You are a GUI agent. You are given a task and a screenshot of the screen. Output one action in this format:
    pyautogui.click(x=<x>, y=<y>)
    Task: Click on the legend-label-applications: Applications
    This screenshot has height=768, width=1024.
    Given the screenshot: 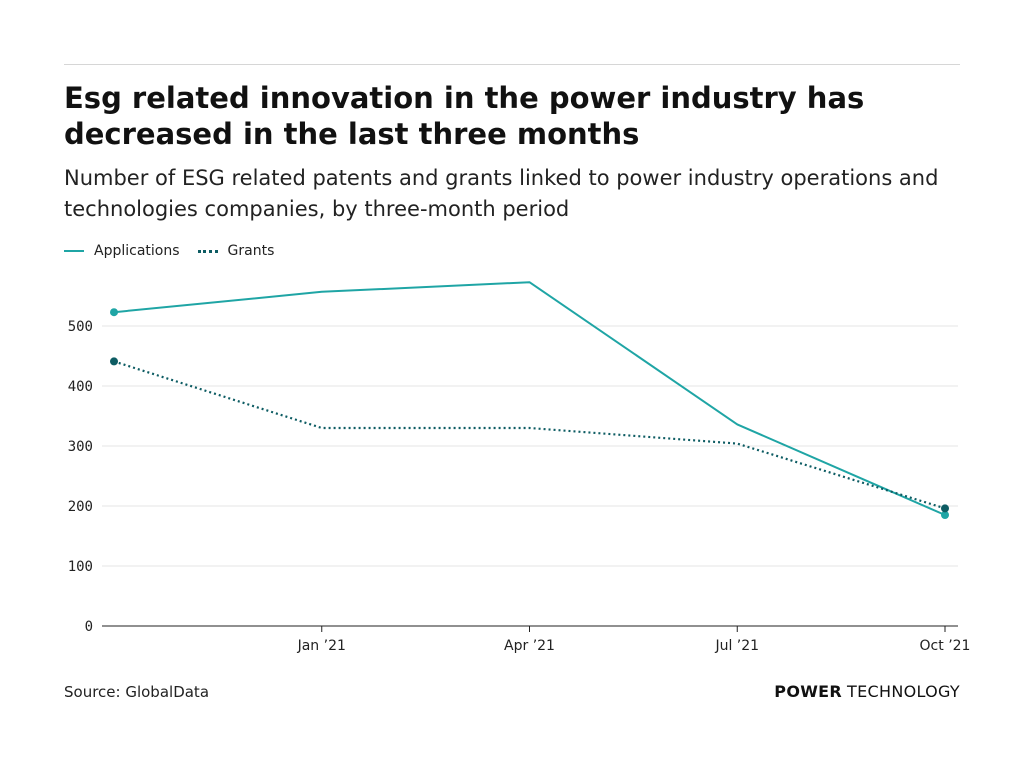 What is the action you would take?
    pyautogui.click(x=137, y=251)
    